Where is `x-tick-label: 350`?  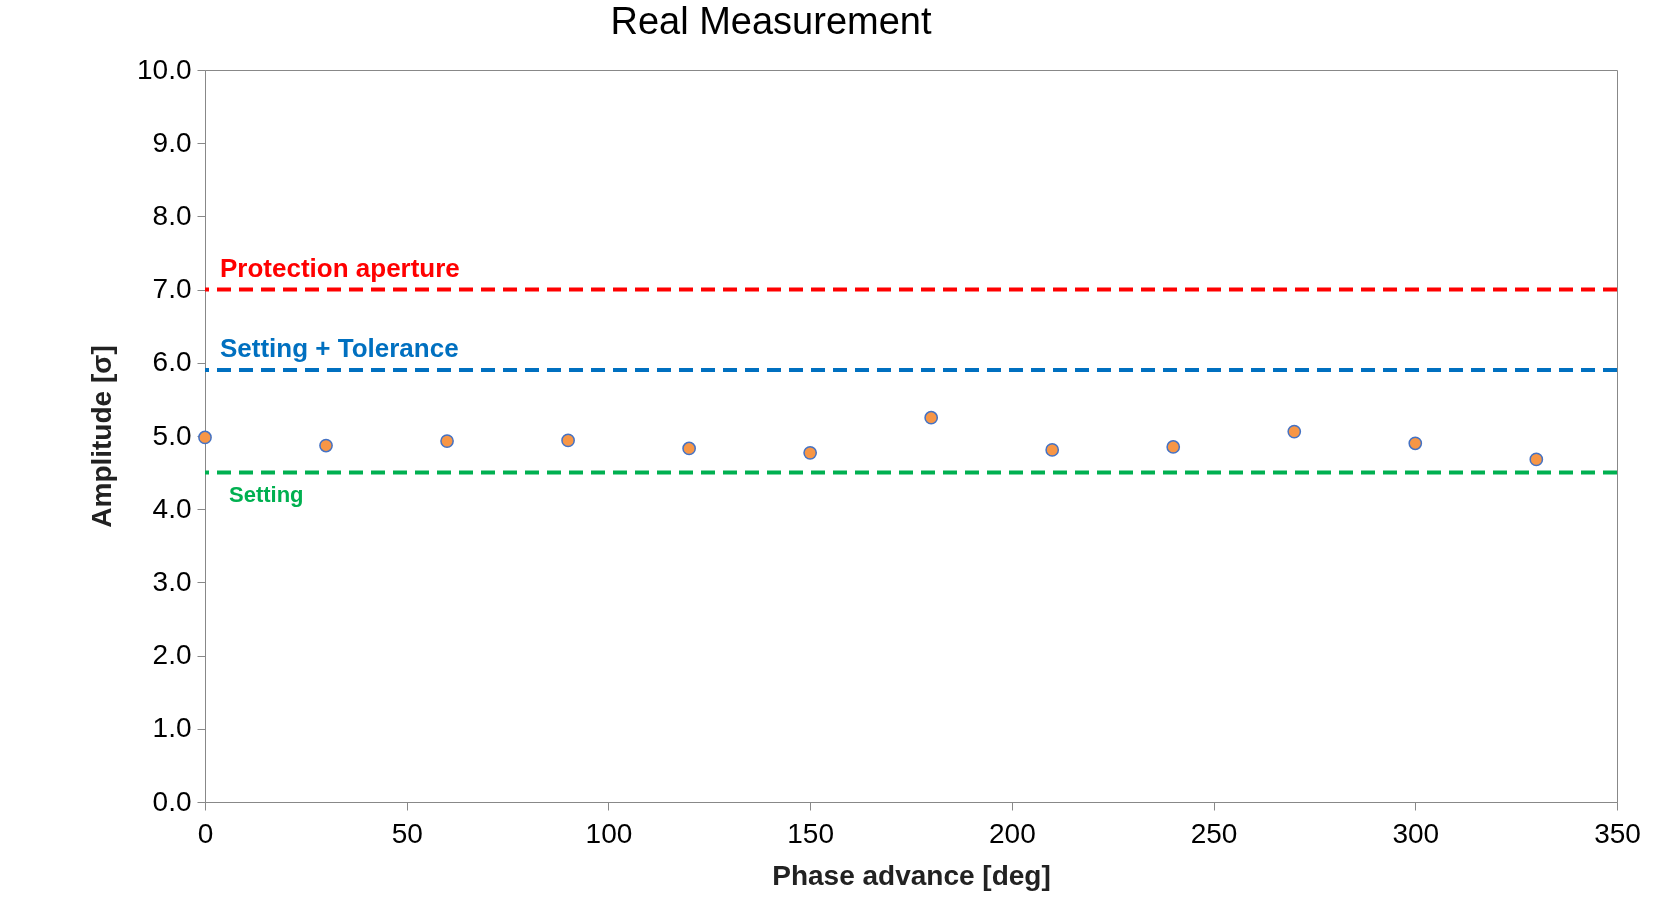 x-tick-label: 350 is located at coordinates (1617, 833).